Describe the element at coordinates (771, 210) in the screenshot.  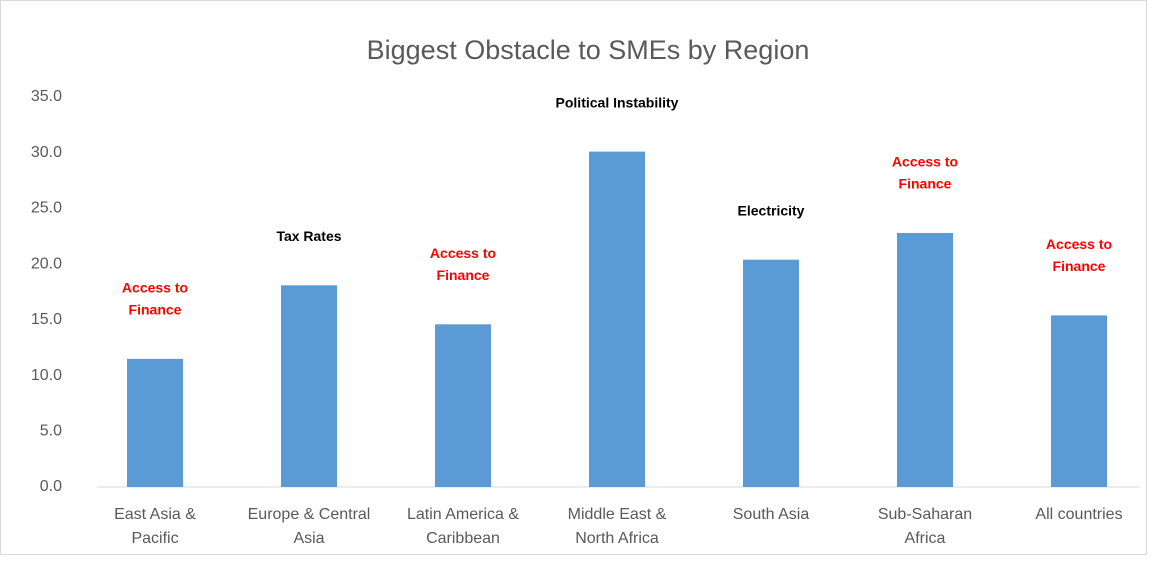
I see `annotation: Electricity` at that location.